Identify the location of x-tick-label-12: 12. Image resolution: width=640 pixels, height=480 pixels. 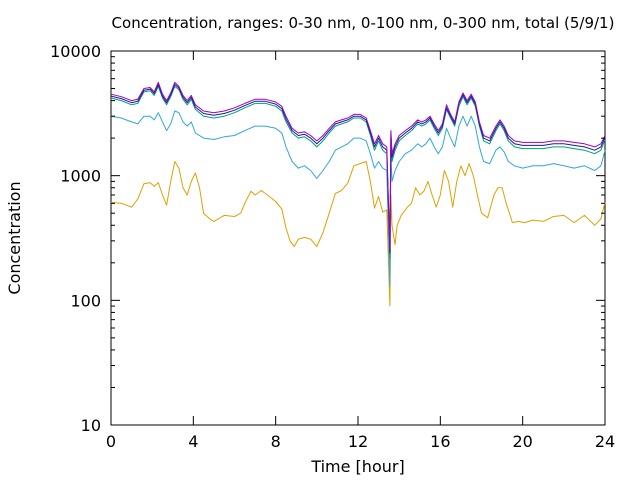
(358, 441).